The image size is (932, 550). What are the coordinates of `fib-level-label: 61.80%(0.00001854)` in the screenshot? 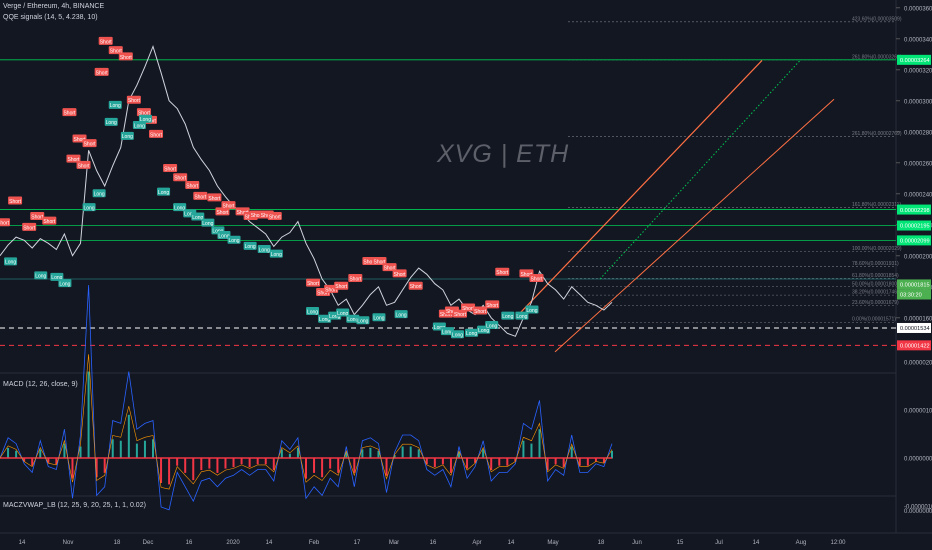 It's located at (875, 276).